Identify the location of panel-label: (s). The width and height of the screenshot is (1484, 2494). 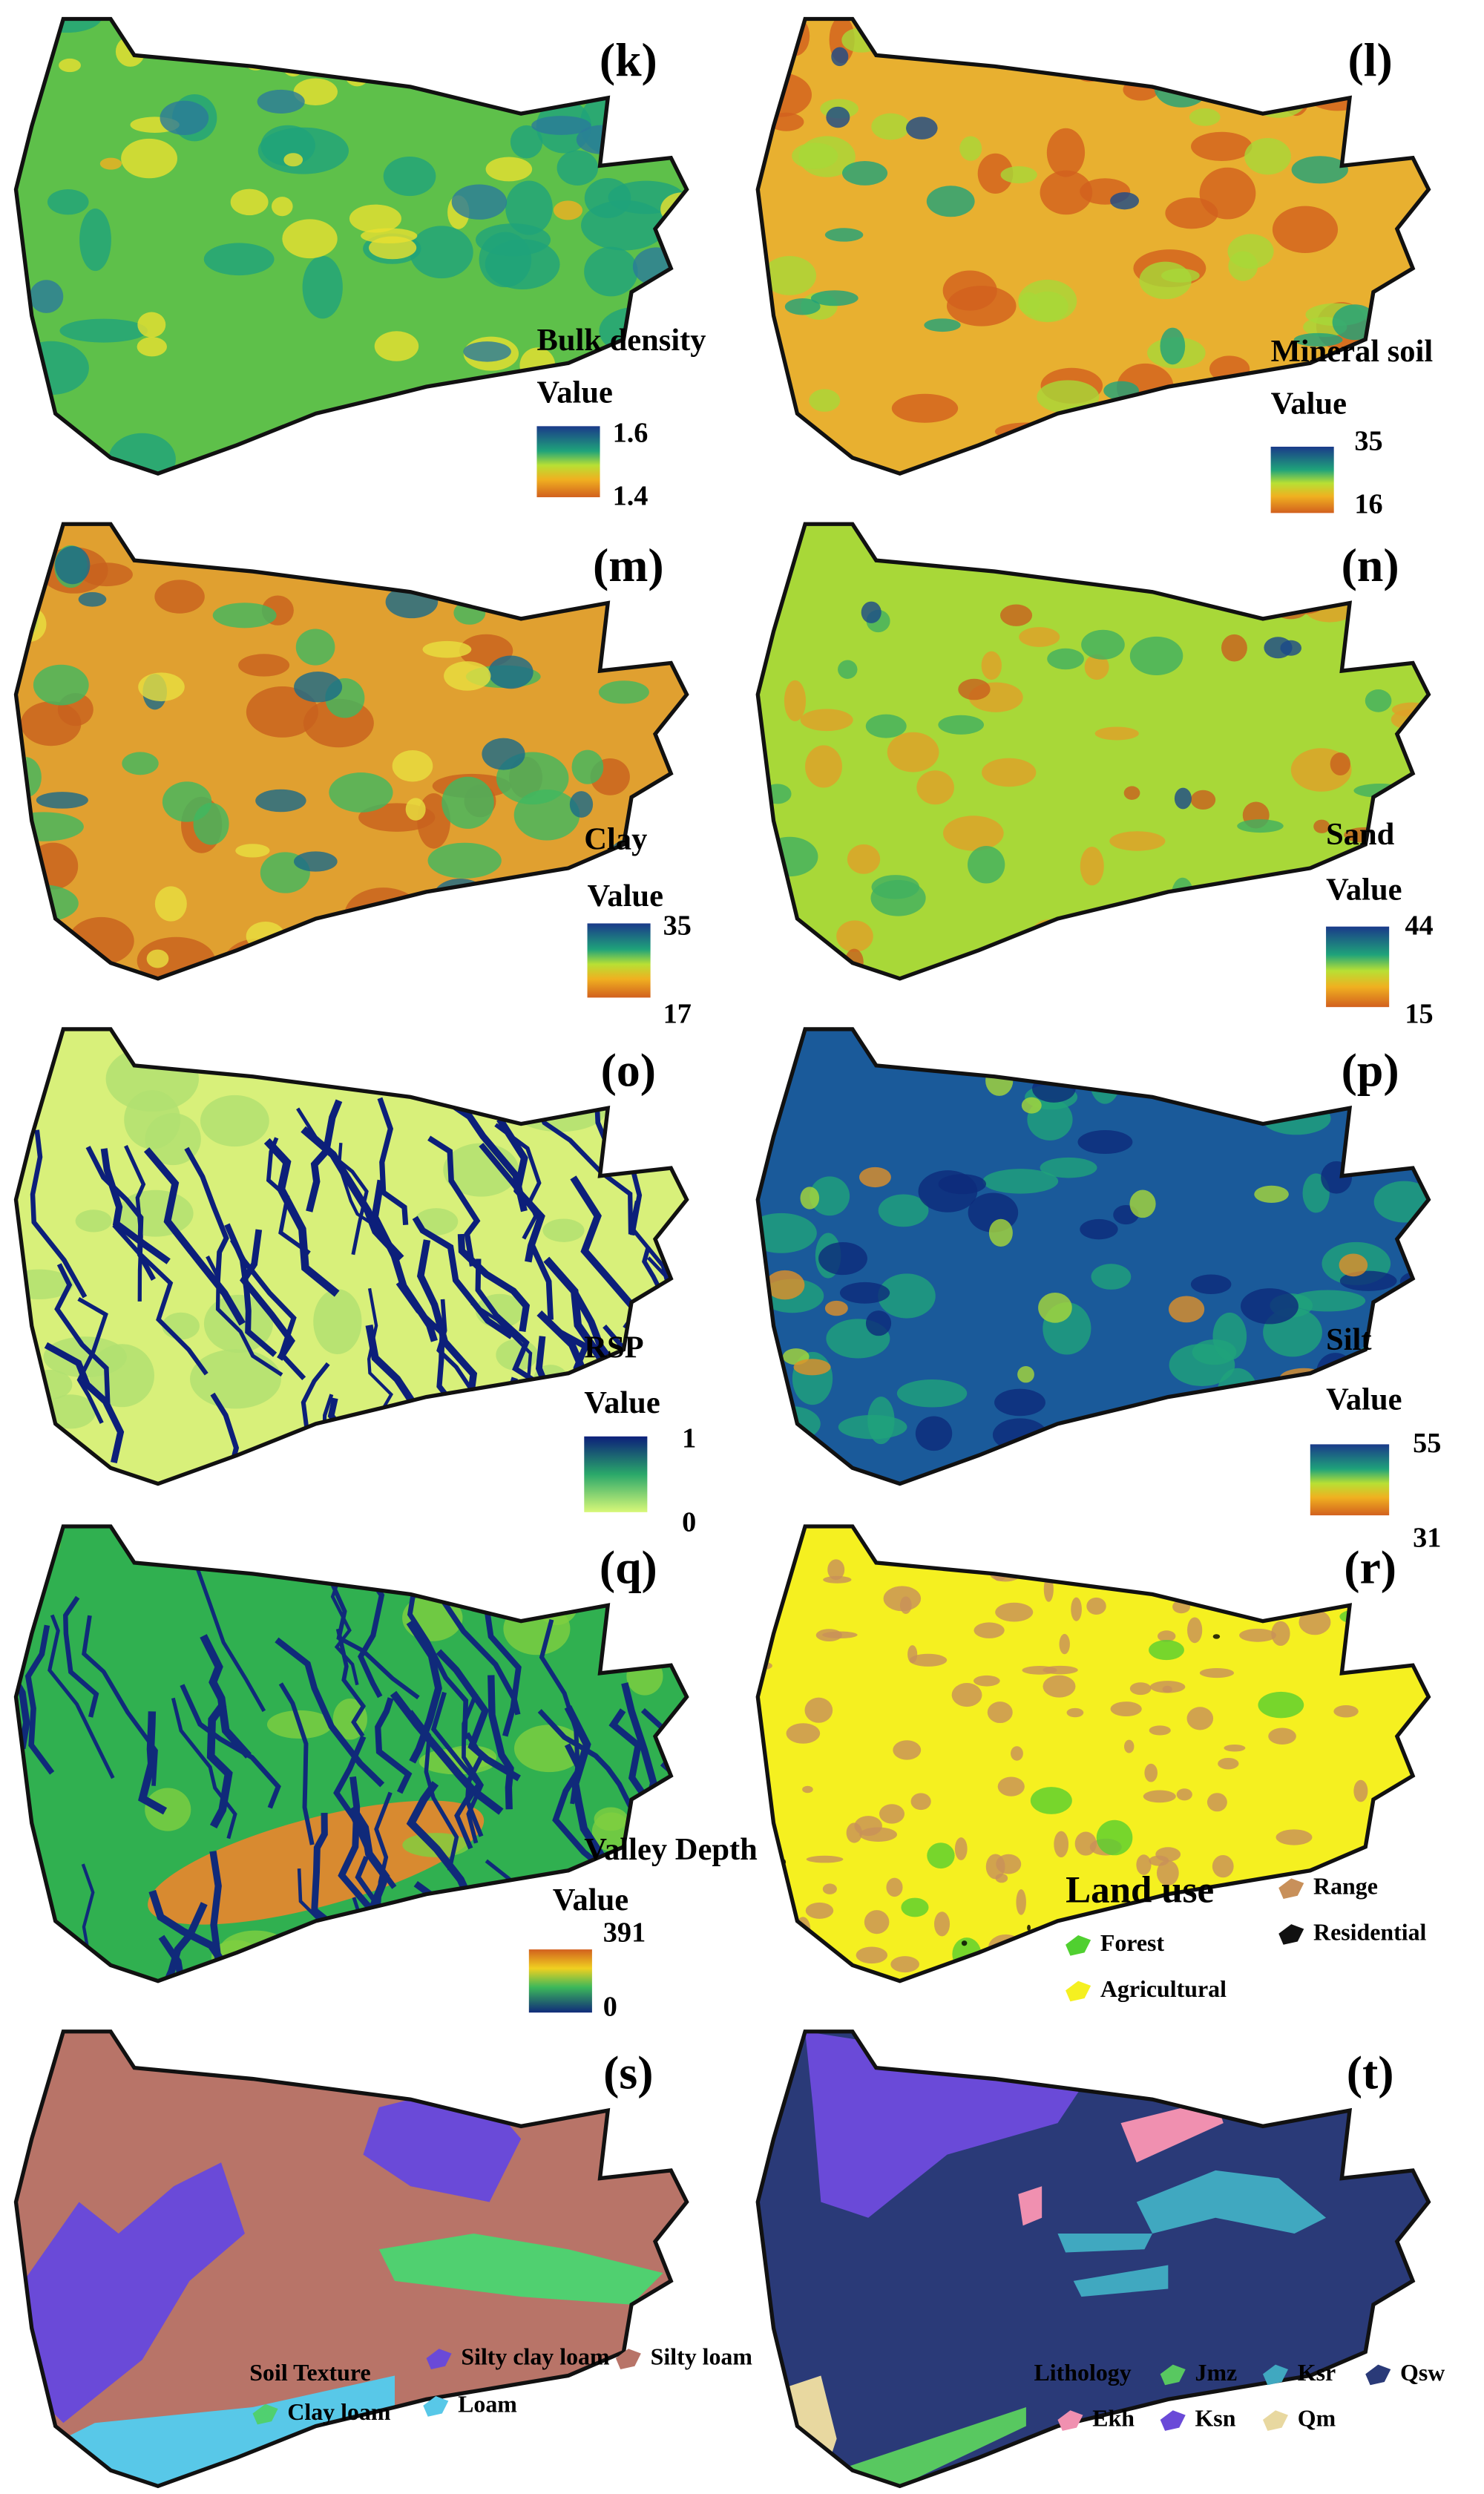
(628, 2072).